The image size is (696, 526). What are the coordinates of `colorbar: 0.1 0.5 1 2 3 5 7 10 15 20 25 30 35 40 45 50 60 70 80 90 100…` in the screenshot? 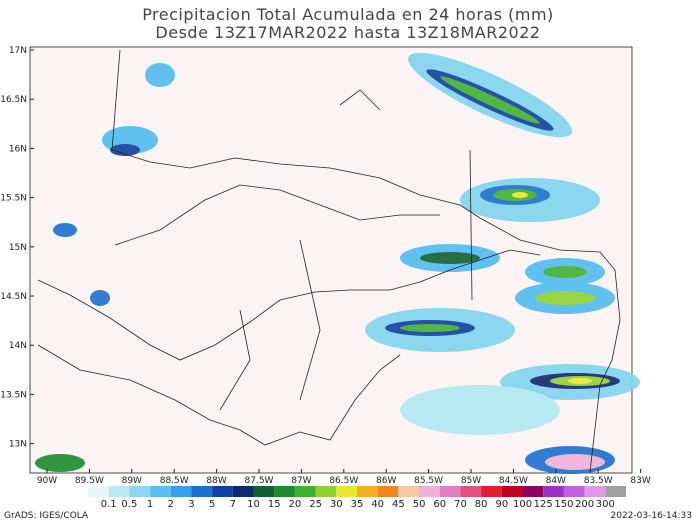 It's located at (357, 498).